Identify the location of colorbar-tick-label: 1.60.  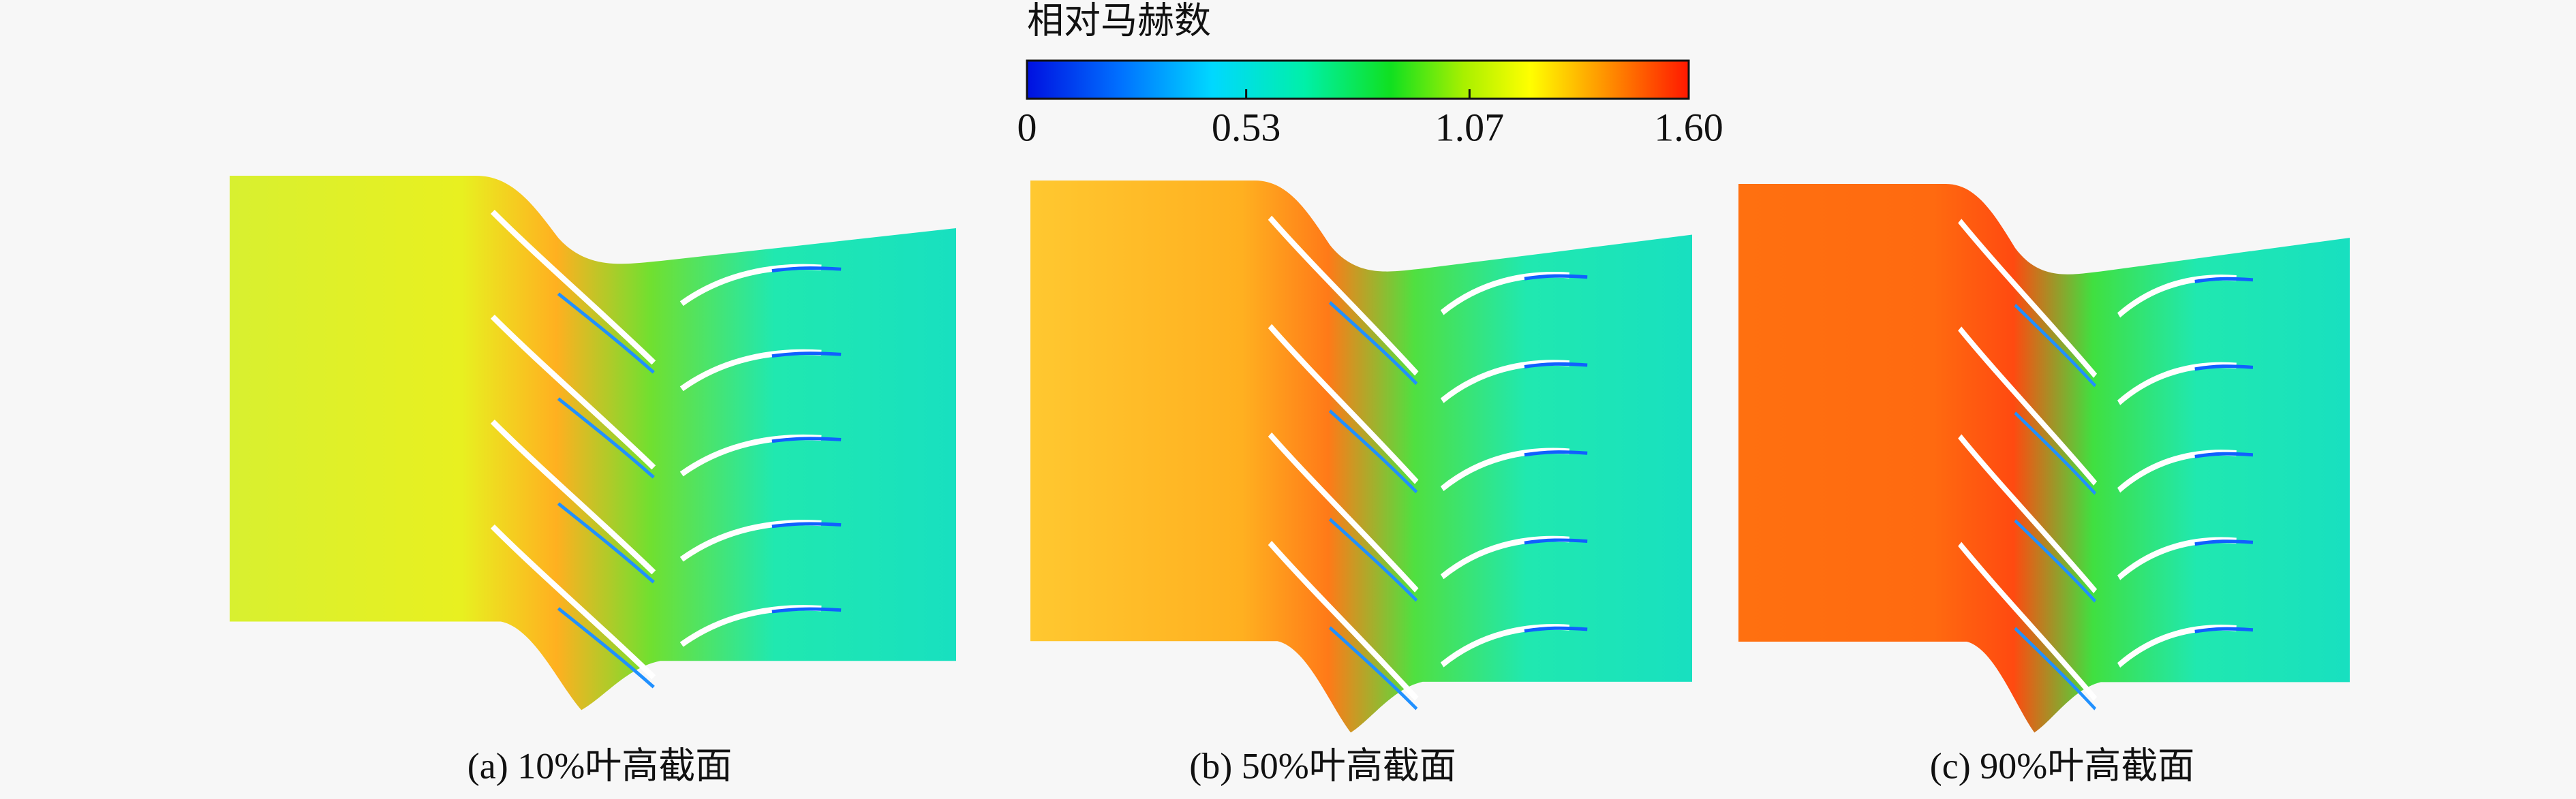
(1688, 127).